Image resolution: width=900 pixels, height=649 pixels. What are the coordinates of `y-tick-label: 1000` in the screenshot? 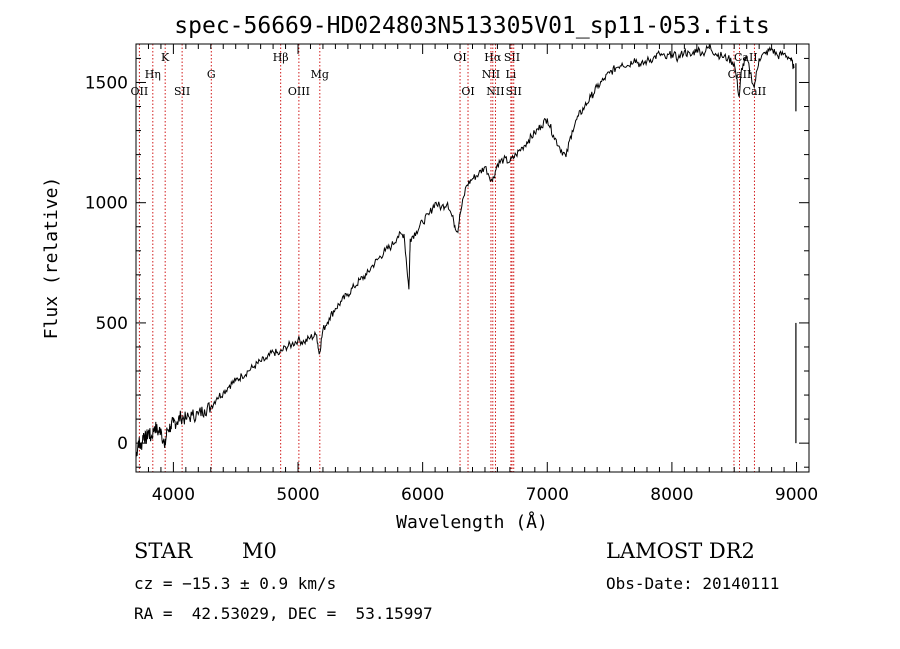 It's located at (106, 204).